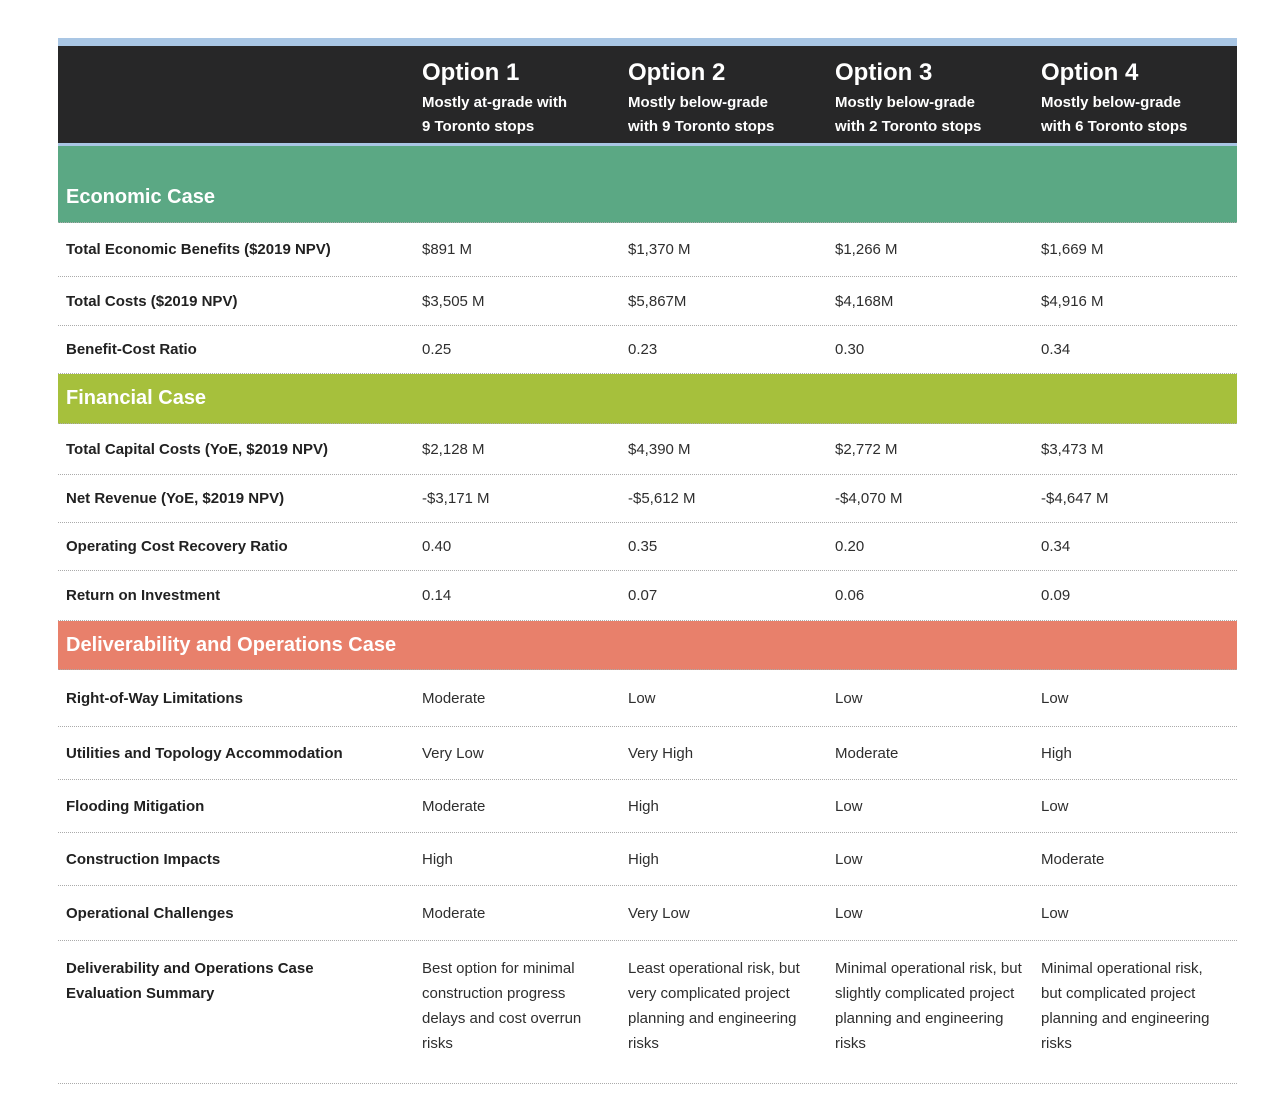 This screenshot has height=1113, width=1280. I want to click on option-4-title: Option 4, so click(1090, 72).